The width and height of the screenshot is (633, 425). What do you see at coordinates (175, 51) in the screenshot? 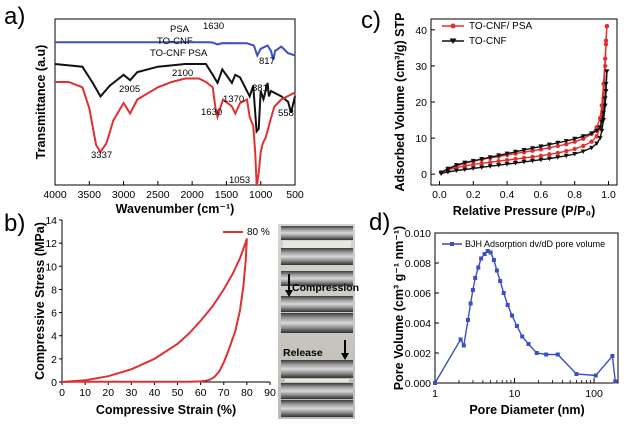
I see `series-line-psa` at bounding box center [175, 51].